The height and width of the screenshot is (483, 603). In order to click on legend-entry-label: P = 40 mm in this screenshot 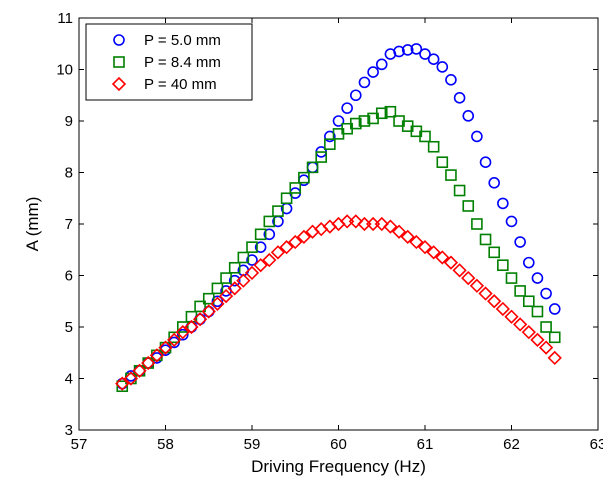, I will do `click(180, 84)`.